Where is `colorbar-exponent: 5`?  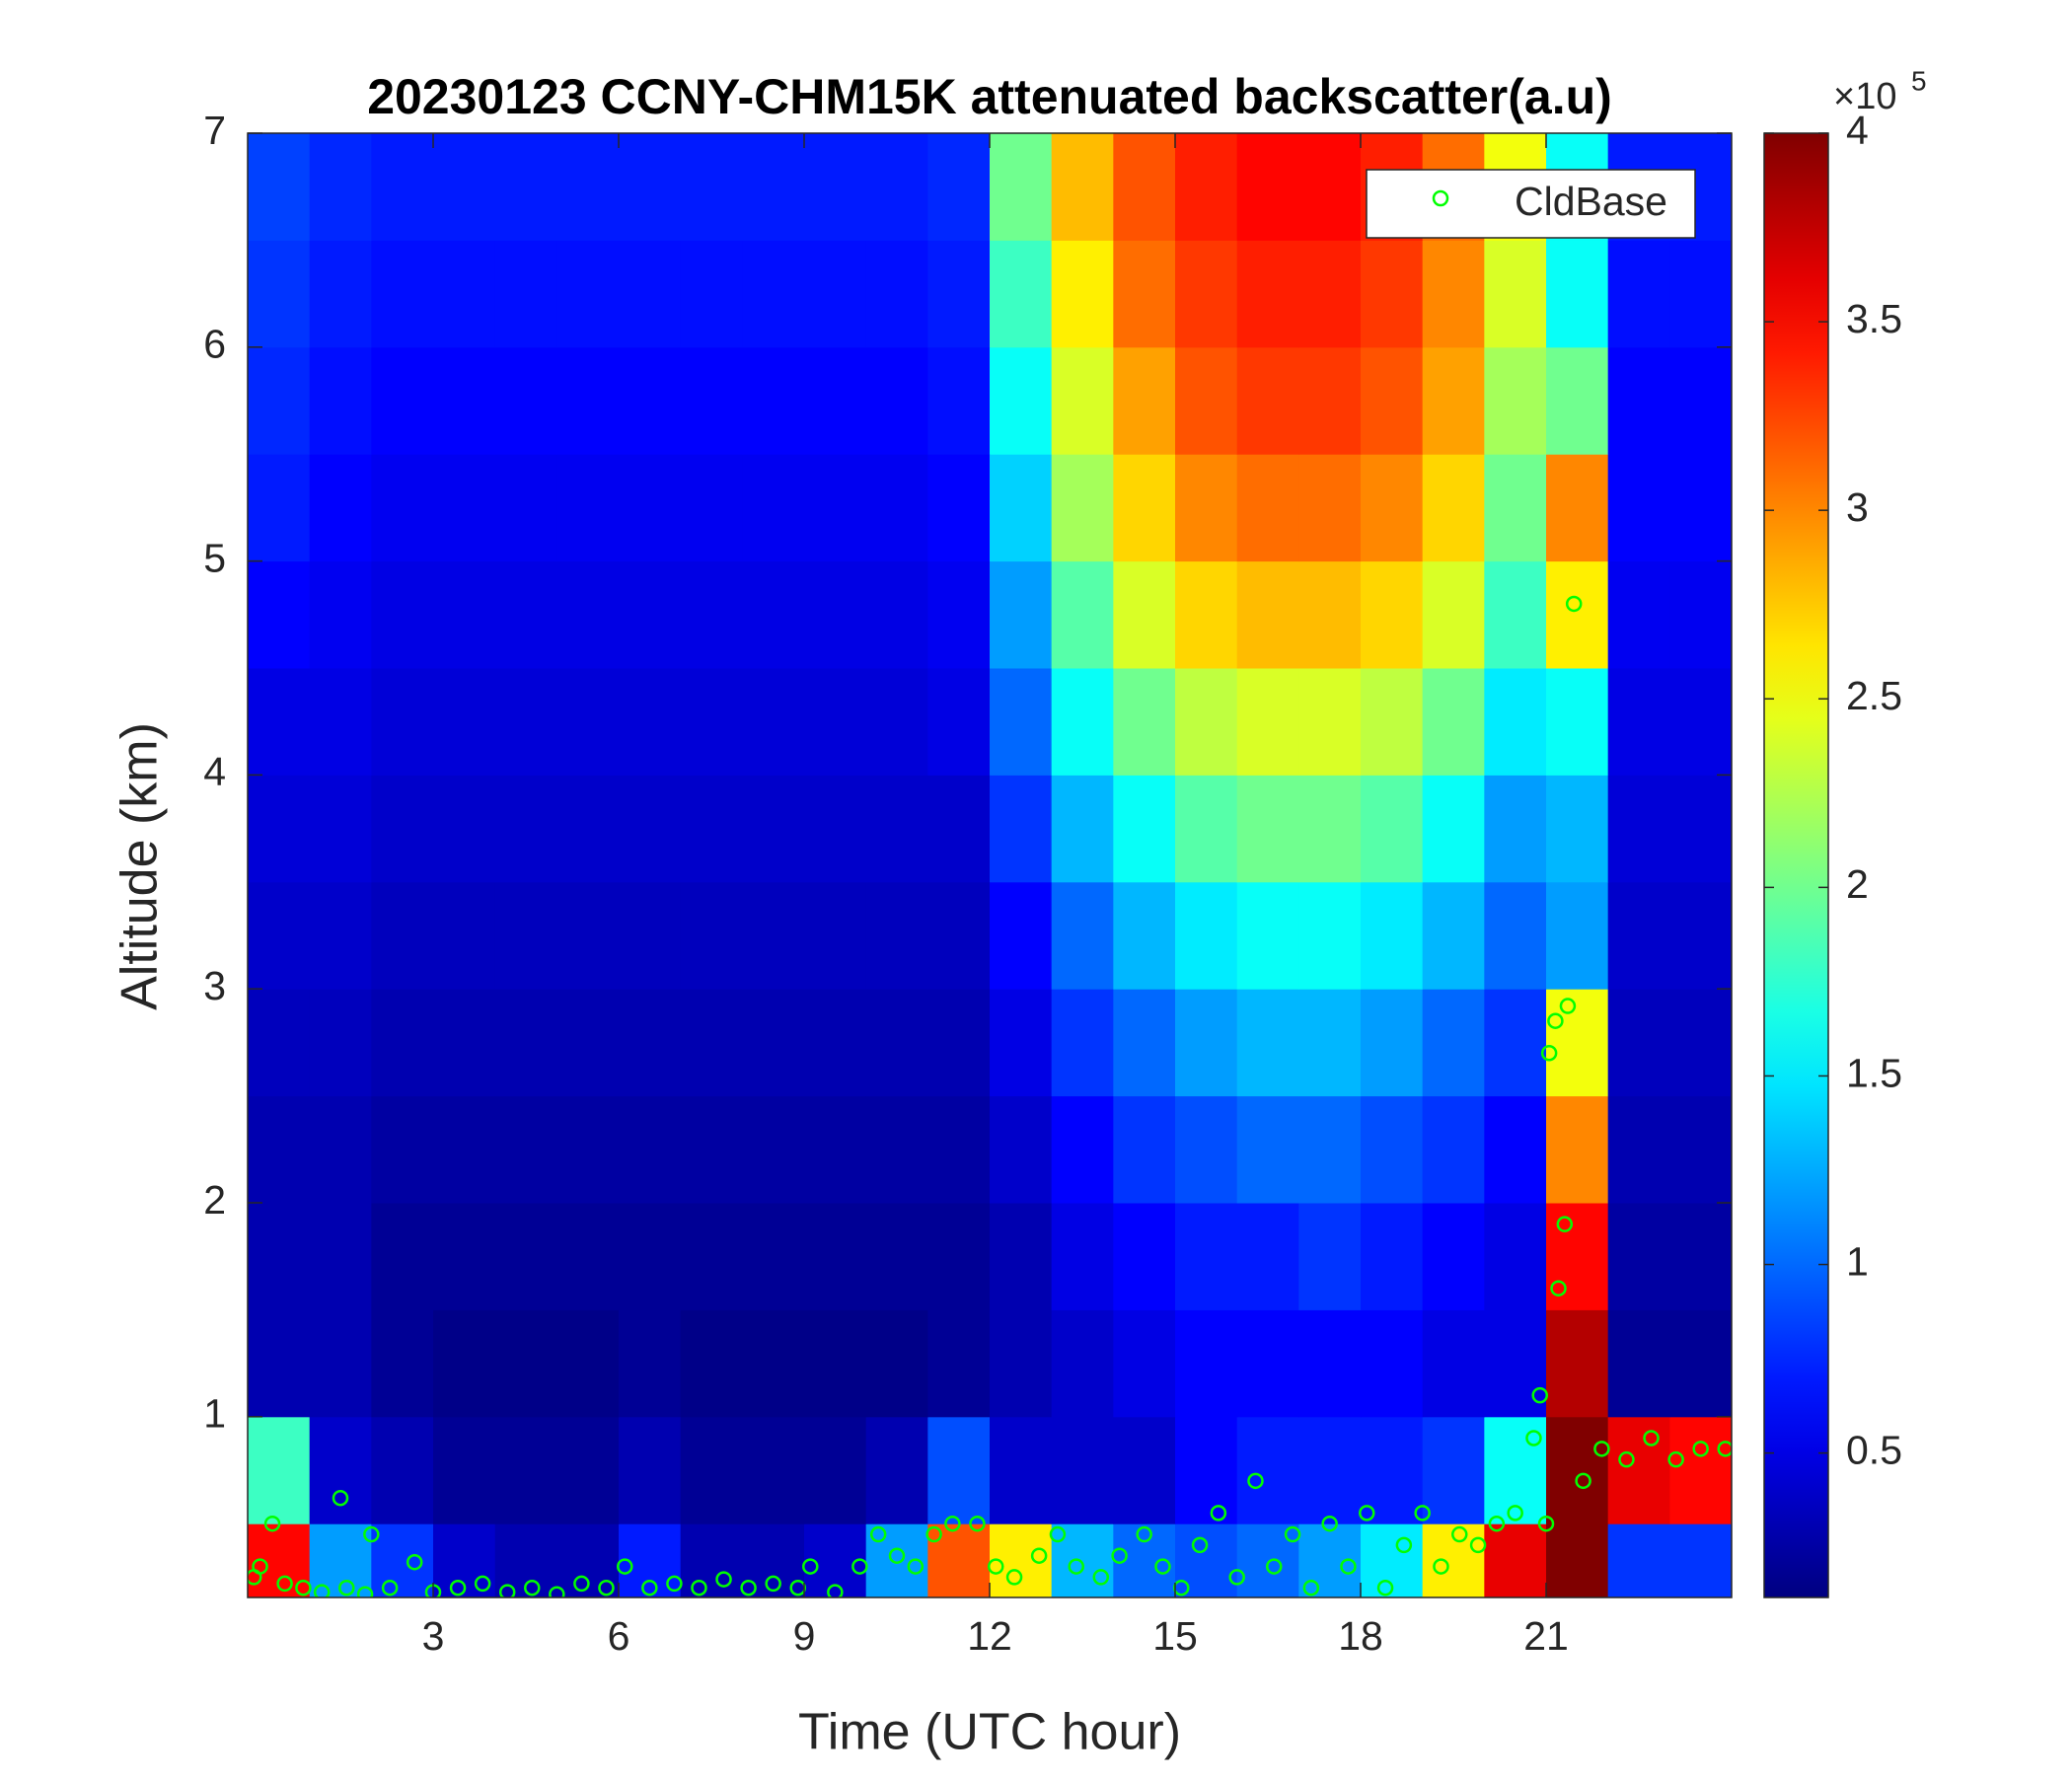
colorbar-exponent: 5 is located at coordinates (1919, 80).